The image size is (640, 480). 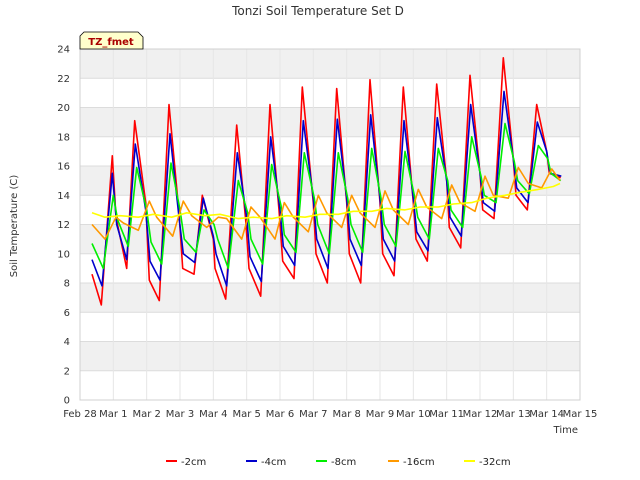 I want to click on x-tick-label: Mar 15, so click(x=580, y=414).